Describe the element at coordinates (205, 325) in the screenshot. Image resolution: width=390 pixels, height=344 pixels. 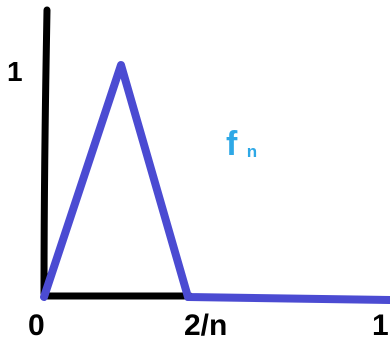
I see `x-tick-label-two-over-n: 2/n` at that location.